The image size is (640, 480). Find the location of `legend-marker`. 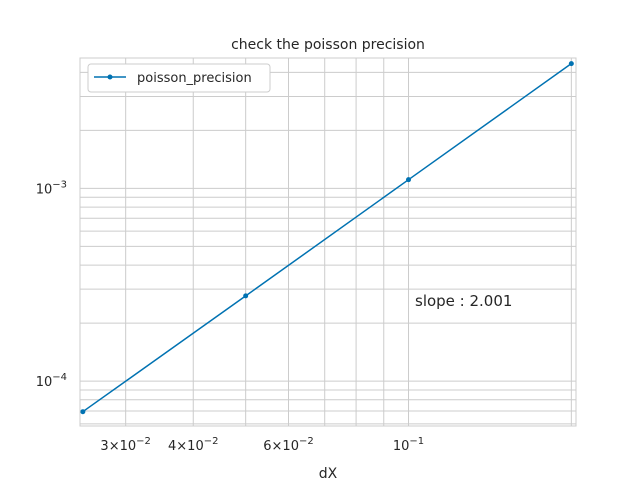

legend-marker is located at coordinates (110, 77).